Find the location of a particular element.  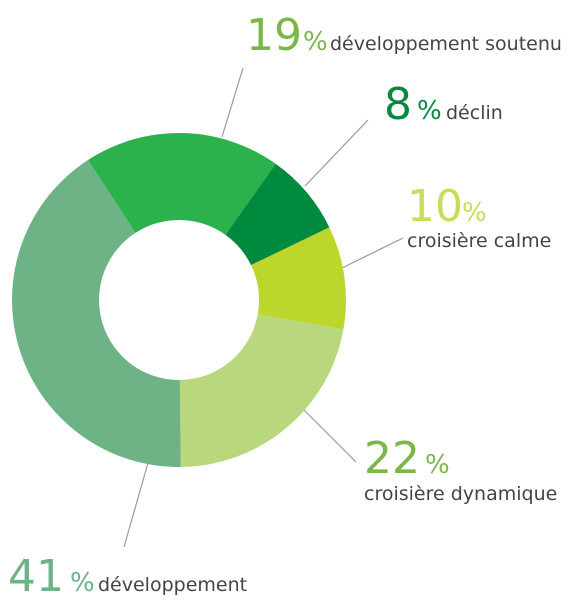

category-label: croisière calme is located at coordinates (479, 241).